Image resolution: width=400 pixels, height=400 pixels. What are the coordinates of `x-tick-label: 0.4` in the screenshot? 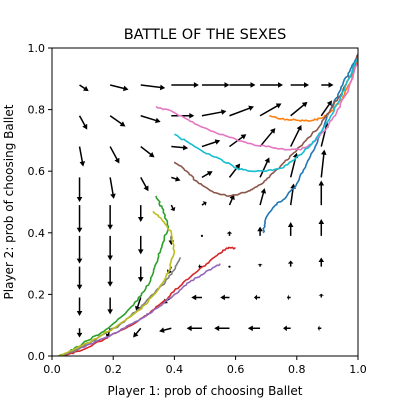 It's located at (175, 369).